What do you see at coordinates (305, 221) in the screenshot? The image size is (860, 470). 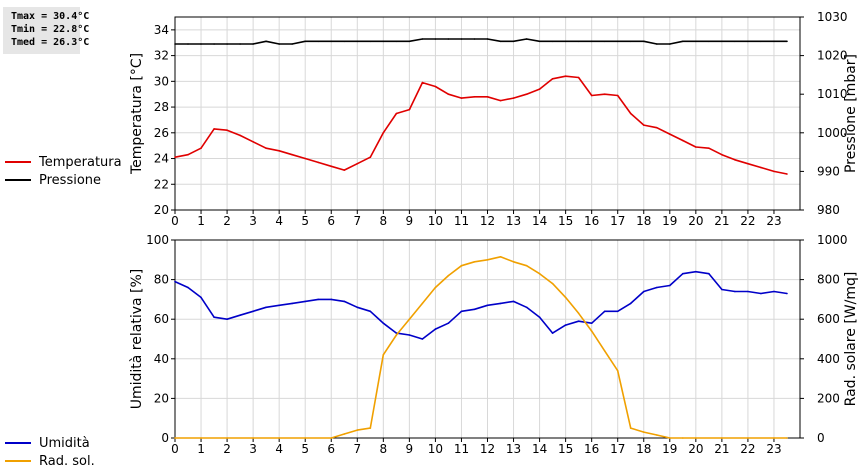 I see `panel-1-x-tick-label: 5` at bounding box center [305, 221].